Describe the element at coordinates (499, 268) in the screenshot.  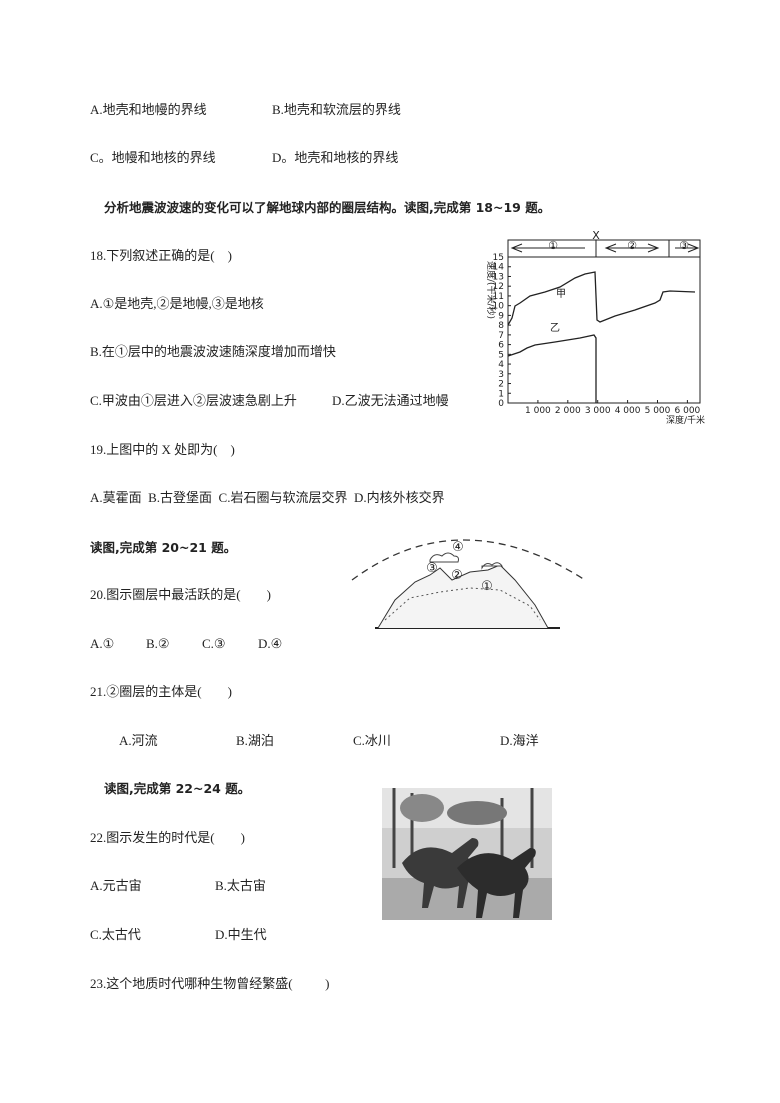
I see `y-tick-label: 14` at that location.